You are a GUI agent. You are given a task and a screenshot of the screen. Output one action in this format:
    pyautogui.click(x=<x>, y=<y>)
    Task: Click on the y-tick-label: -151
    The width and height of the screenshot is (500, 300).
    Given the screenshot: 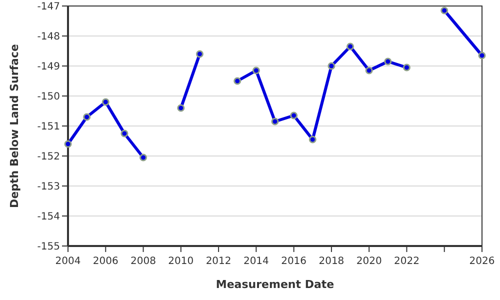 What is the action you would take?
    pyautogui.click(x=48, y=127)
    